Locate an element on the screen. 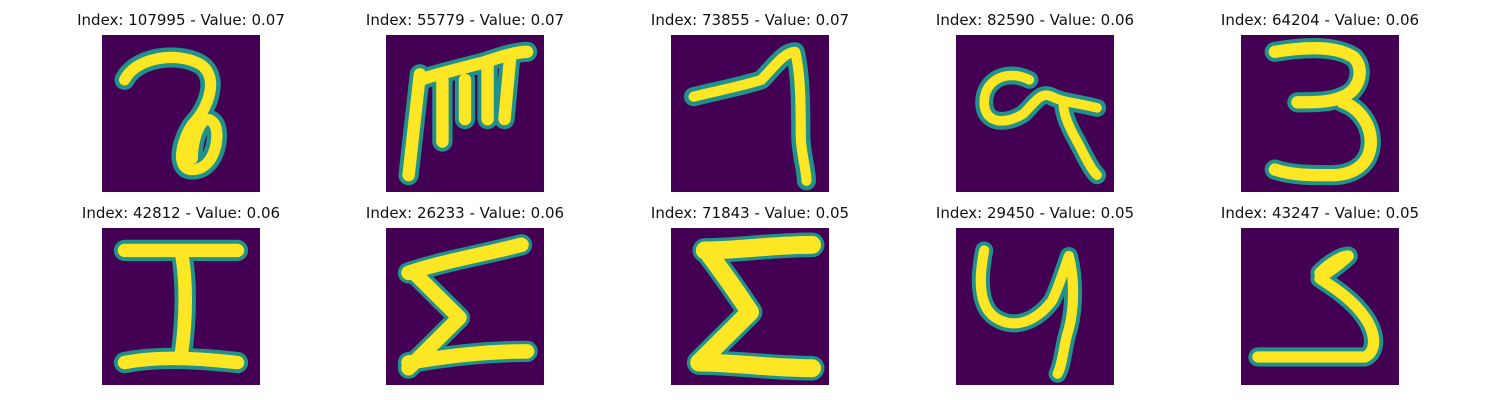 This screenshot has height=400, width=1500. panel-7: Index: 26233 - Value: 0.06 is located at coordinates (465, 289).